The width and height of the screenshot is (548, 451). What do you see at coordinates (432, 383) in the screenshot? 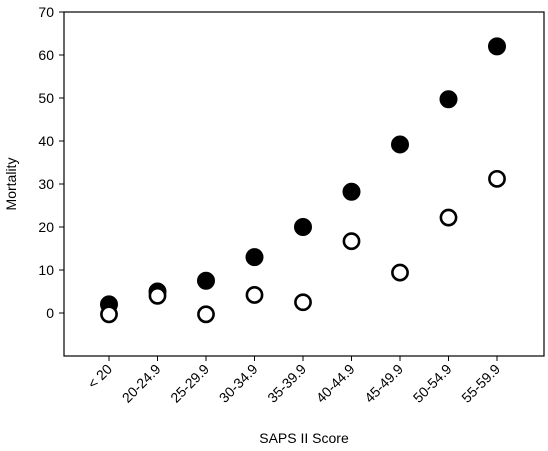
I see `x-tick-label: 50-54.9` at bounding box center [432, 383].